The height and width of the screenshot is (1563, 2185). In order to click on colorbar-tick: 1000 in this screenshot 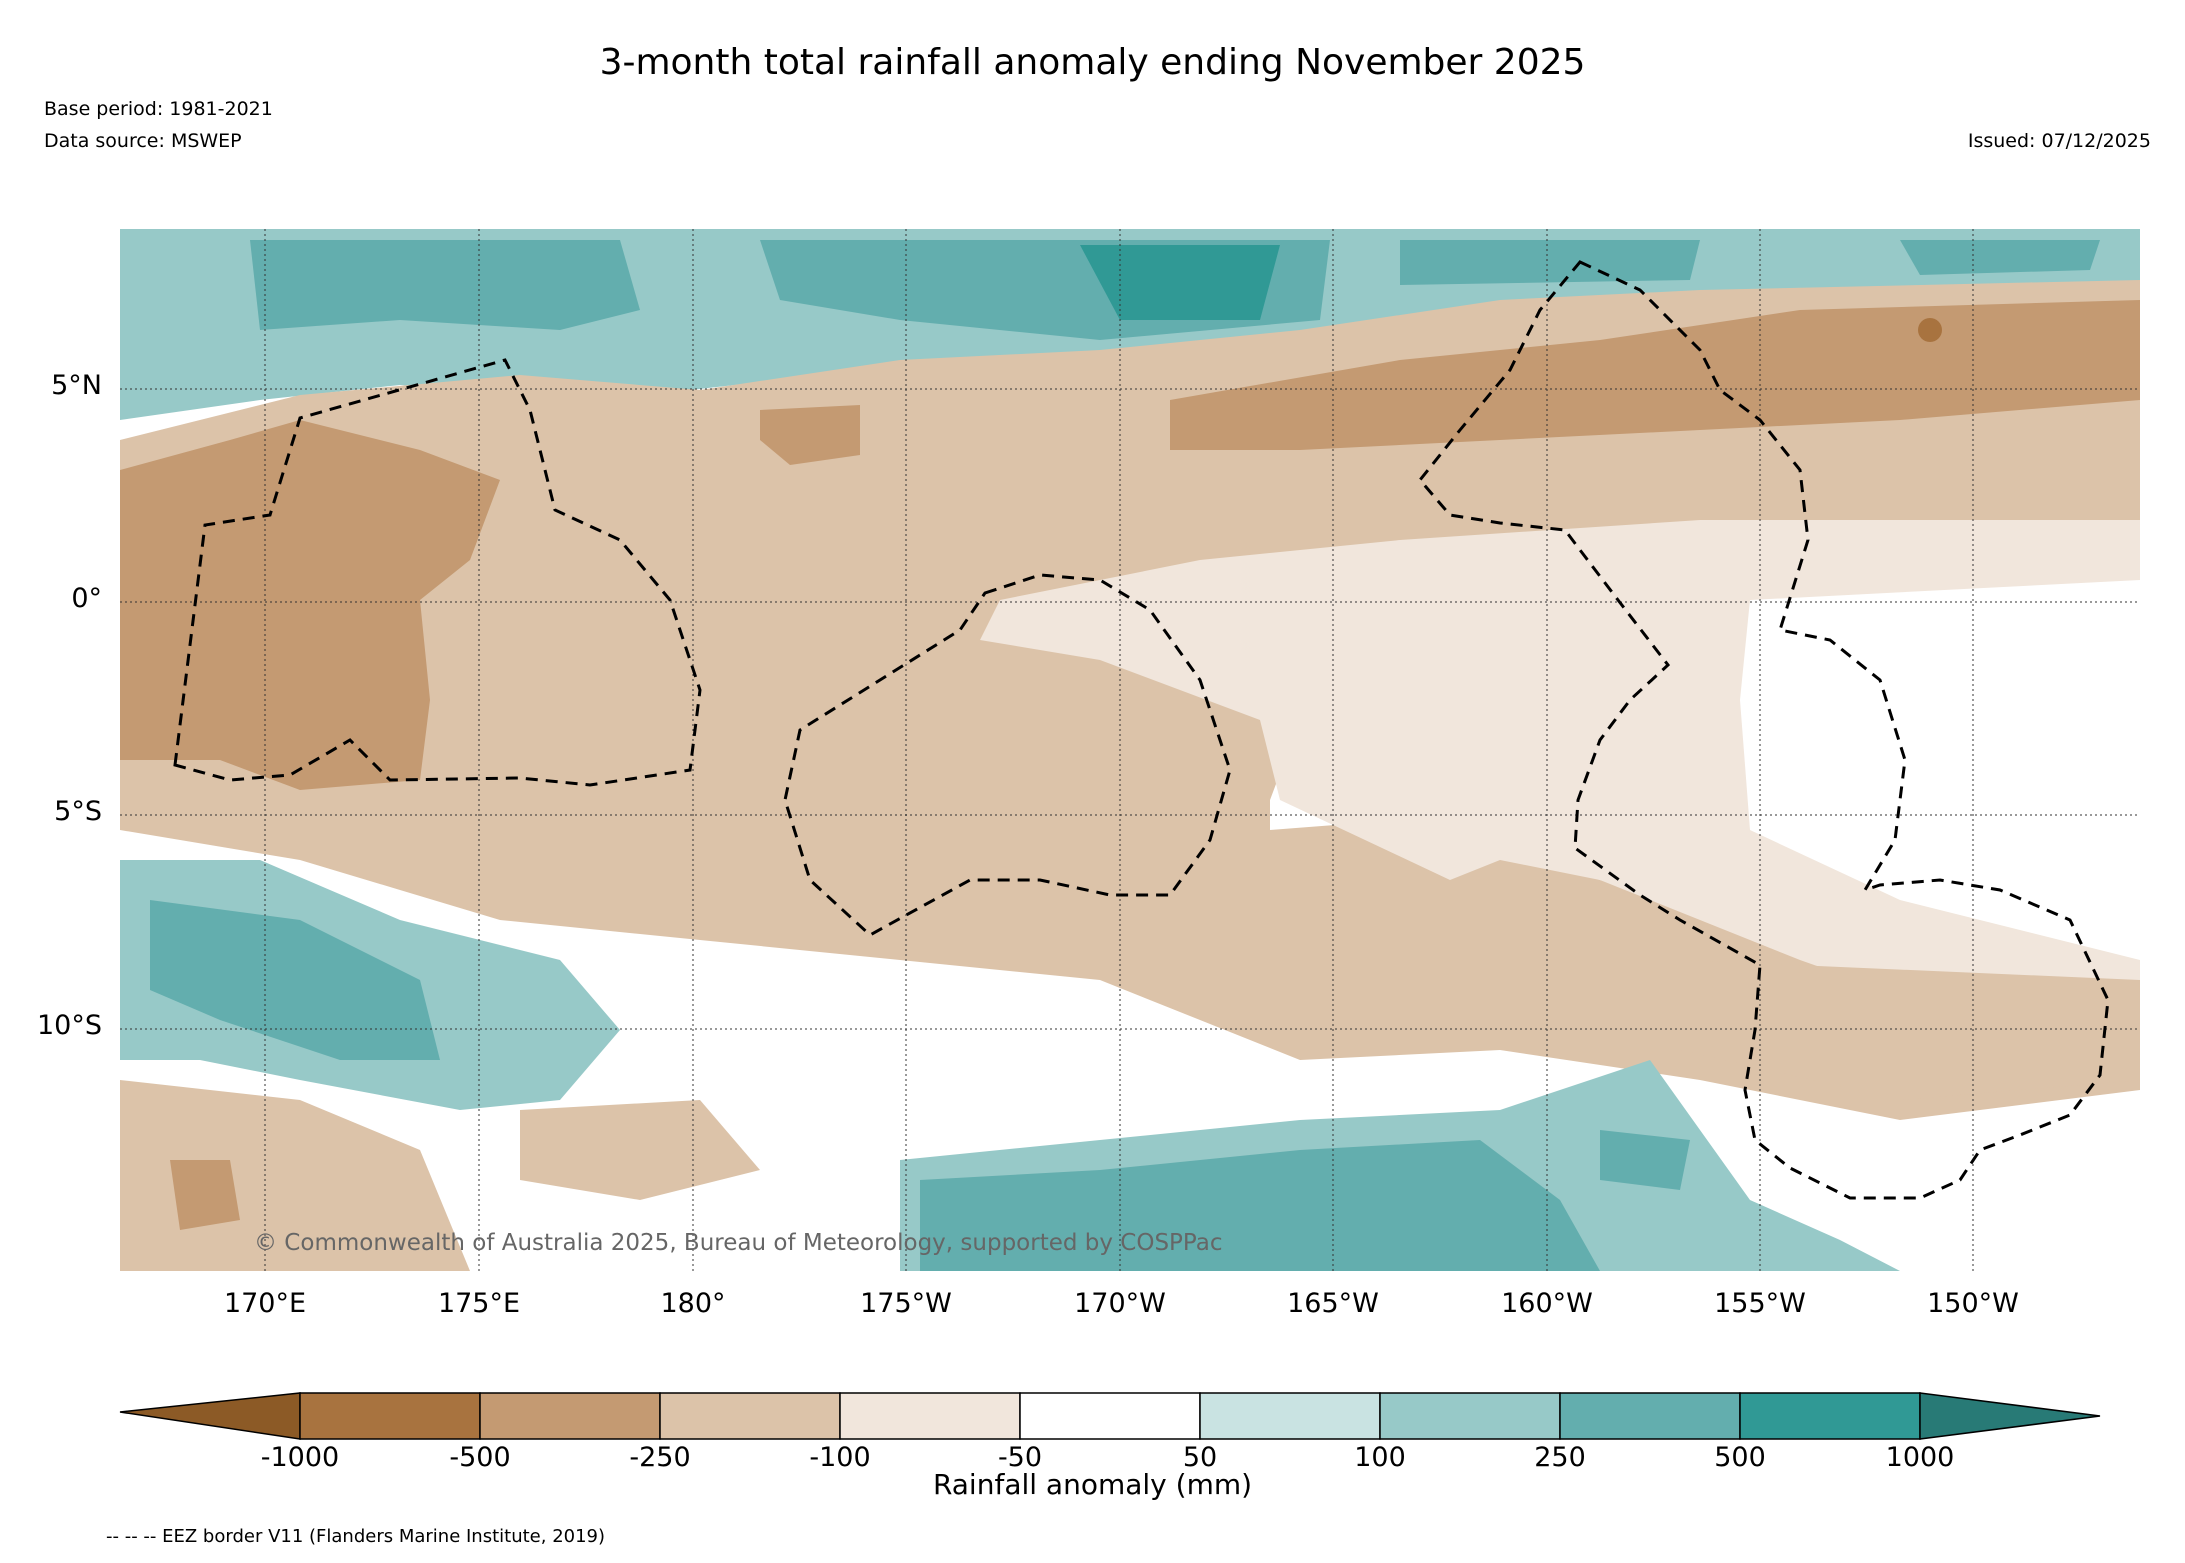, I will do `click(1920, 1457)`.